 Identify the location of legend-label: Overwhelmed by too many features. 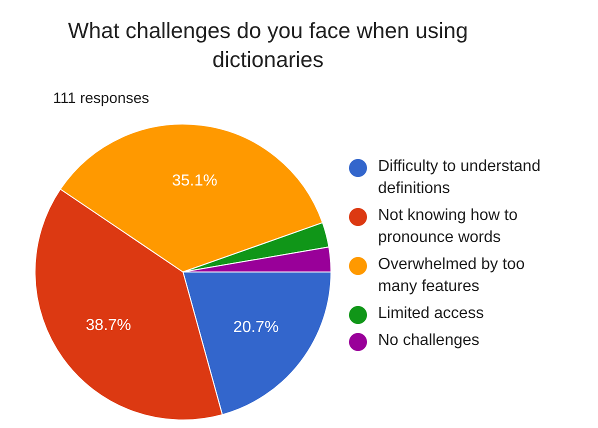
(452, 276).